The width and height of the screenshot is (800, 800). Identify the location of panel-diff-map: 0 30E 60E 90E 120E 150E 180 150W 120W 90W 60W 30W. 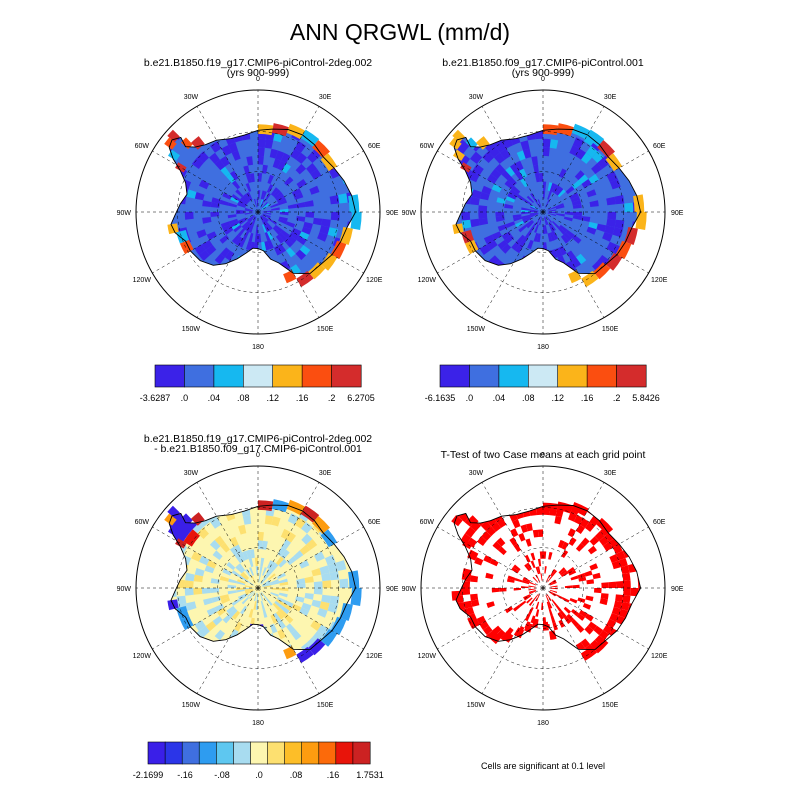
(258, 589).